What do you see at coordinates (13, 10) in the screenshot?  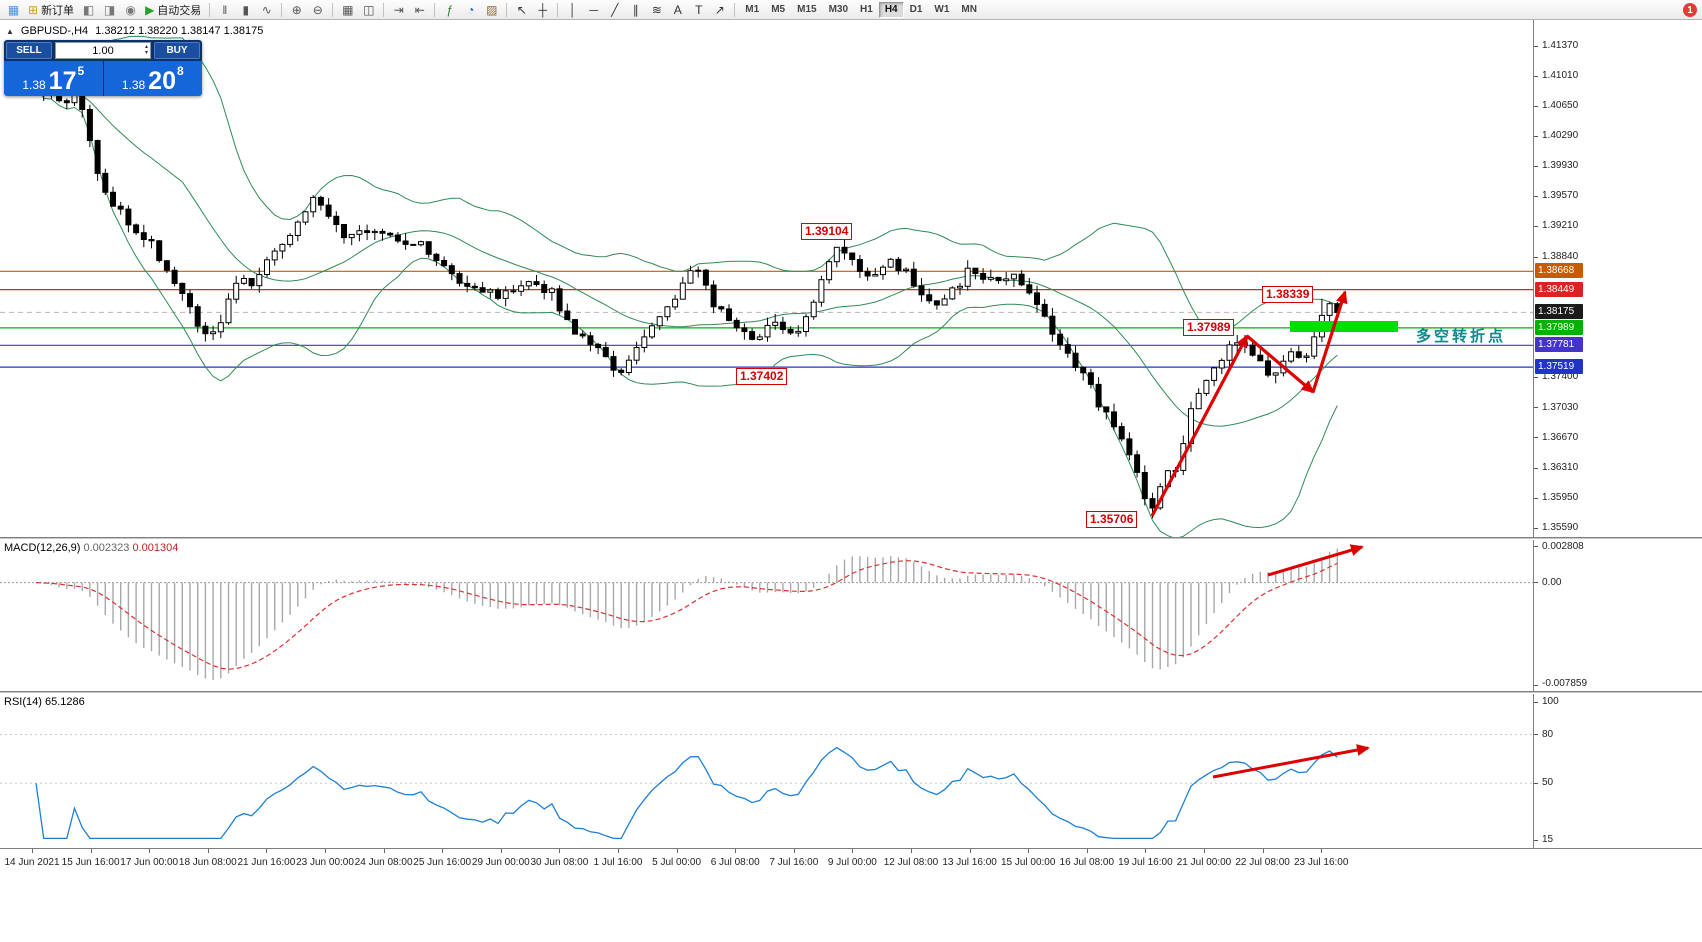 I see `new-chart-button: ▦` at bounding box center [13, 10].